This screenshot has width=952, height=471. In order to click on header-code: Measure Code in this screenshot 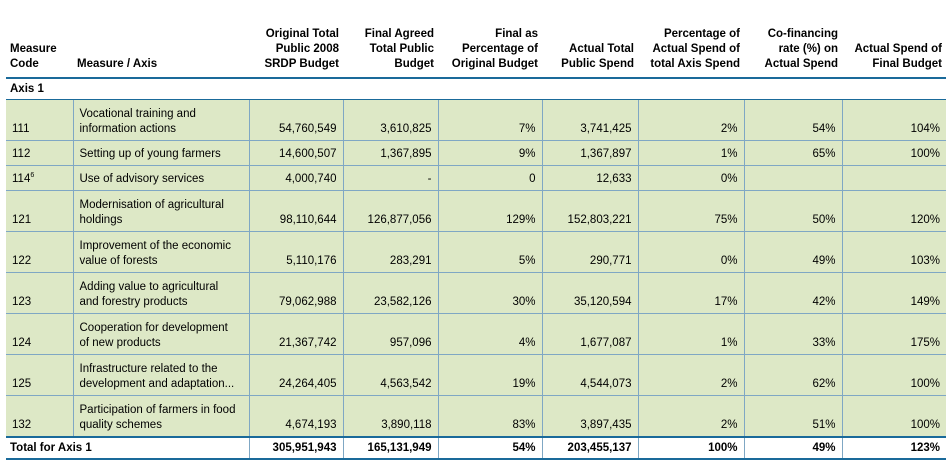, I will do `click(39, 41)`.